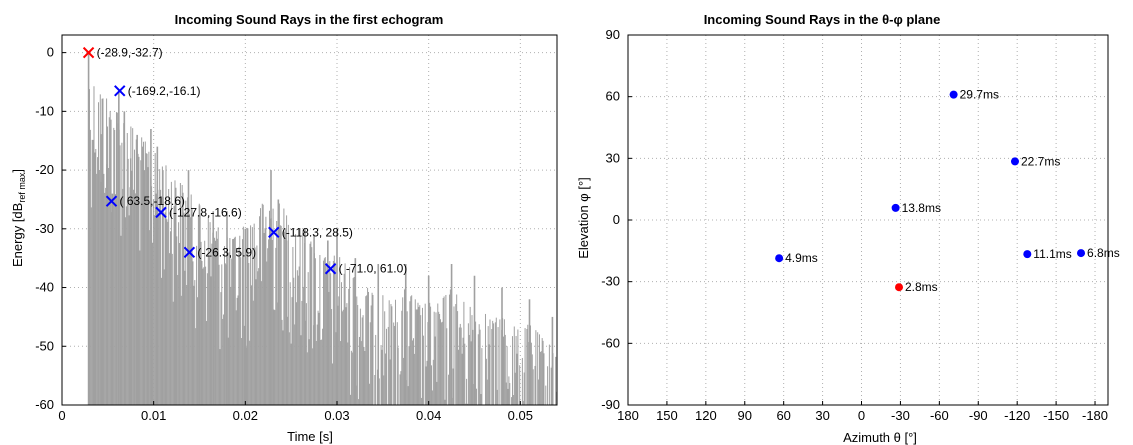 The width and height of the screenshot is (1133, 445). I want to click on echogram-ylabel: Energy [dBref max], so click(18, 218).